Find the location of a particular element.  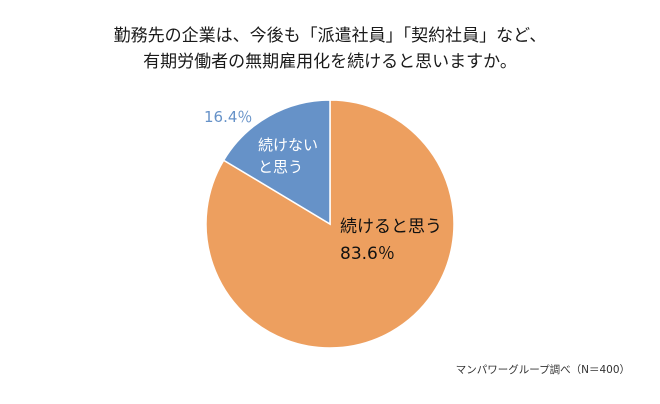

source-note: マンパワーグループ調べ（N＝400） is located at coordinates (542, 370).